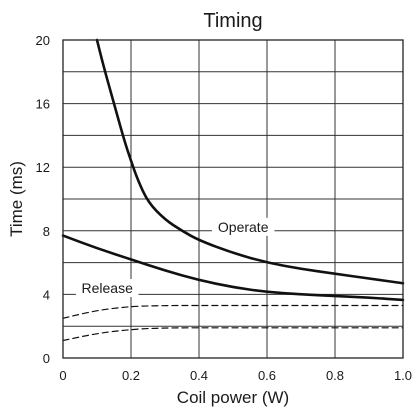 The height and width of the screenshot is (414, 416). Describe the element at coordinates (46, 358) in the screenshot. I see `y-tick-label: 0` at that location.